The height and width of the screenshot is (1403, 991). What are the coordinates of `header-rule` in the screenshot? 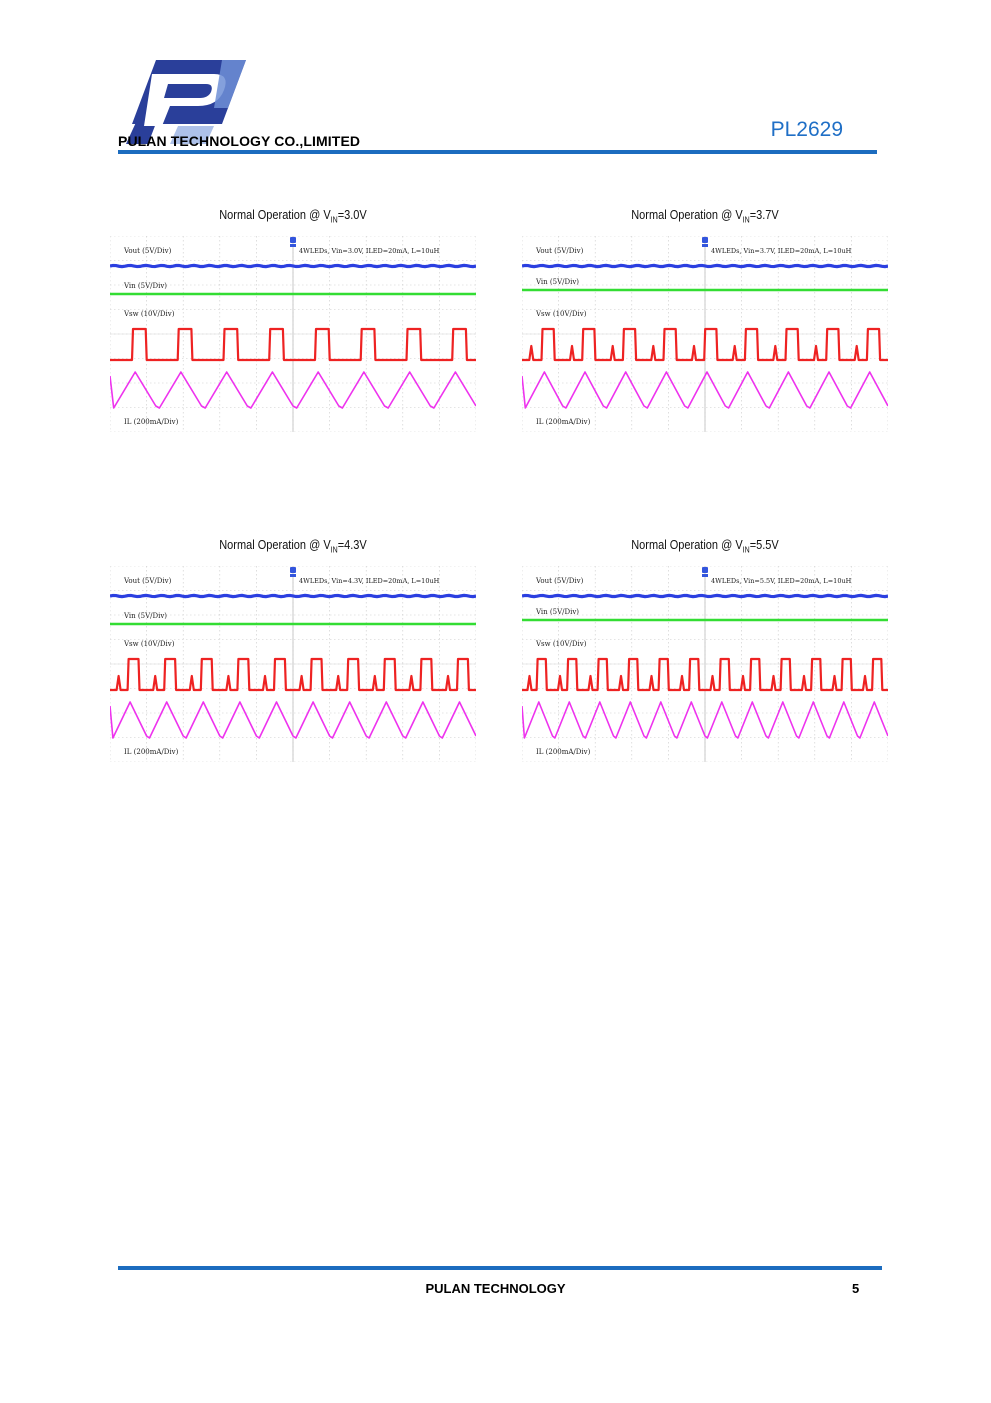 It's located at (497, 152).